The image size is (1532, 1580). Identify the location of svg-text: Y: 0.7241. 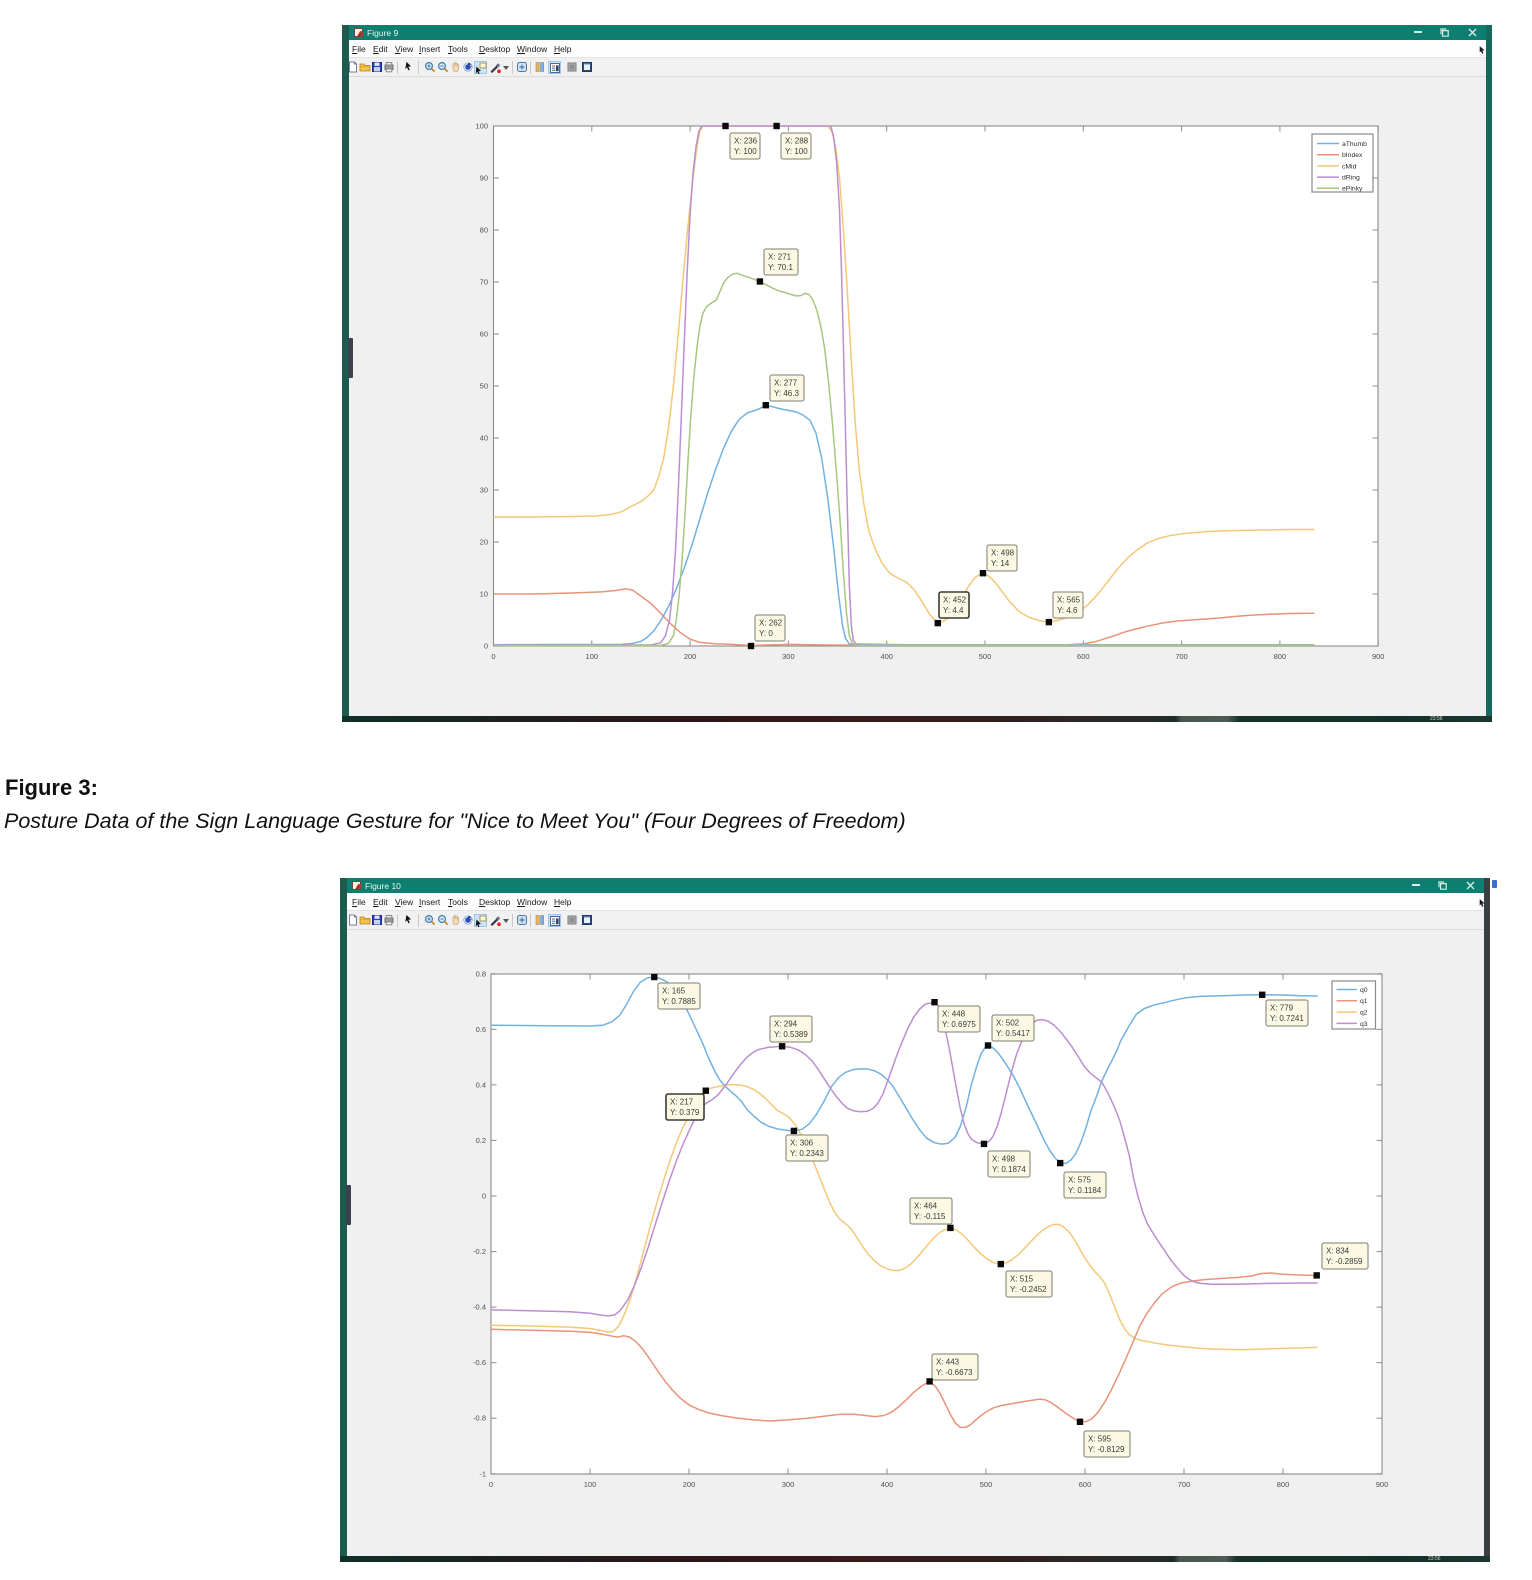
(1287, 1018).